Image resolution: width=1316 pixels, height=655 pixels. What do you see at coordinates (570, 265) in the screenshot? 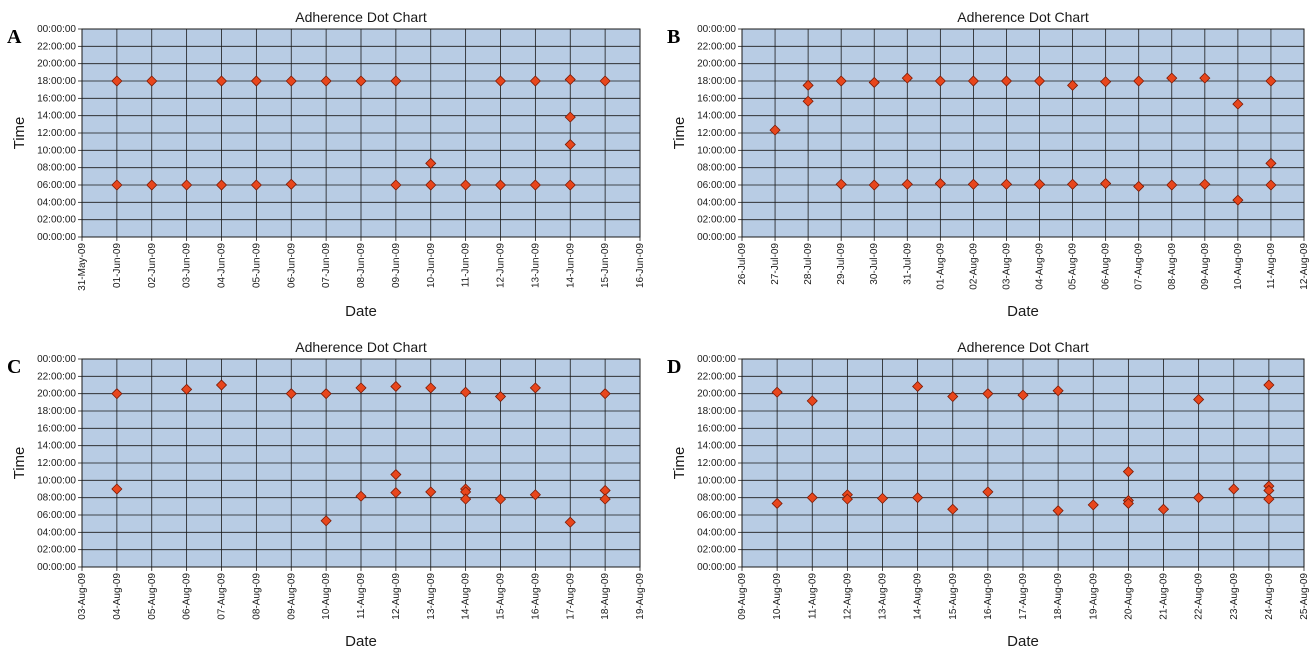
I see `x-tick-label: 14-Jun-09` at bounding box center [570, 265].